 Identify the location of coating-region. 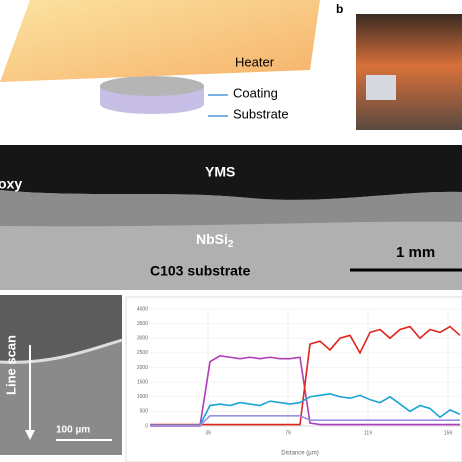
(231, 208).